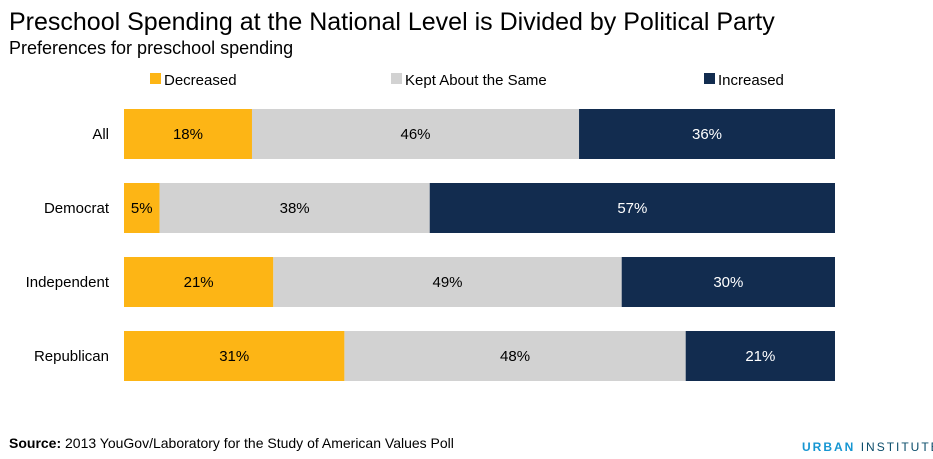  Describe the element at coordinates (100, 134) in the screenshot. I see `category-label-all: All` at that location.